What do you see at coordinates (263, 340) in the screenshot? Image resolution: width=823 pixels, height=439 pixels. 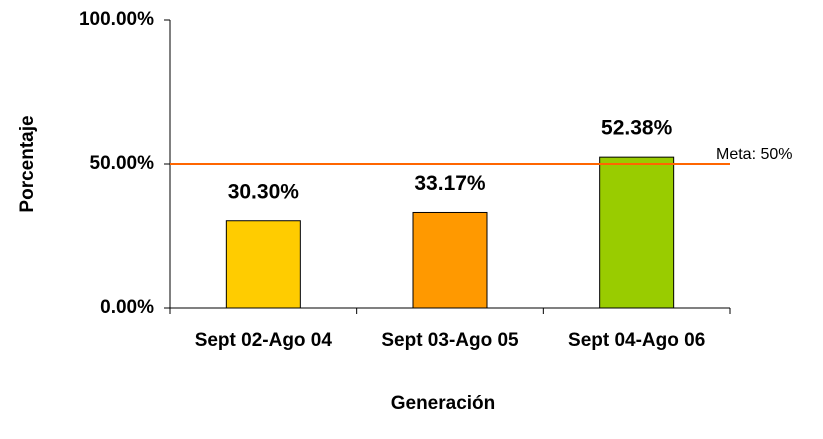 I see `x-tick-label: Sept 02-Ago 04` at bounding box center [263, 340].